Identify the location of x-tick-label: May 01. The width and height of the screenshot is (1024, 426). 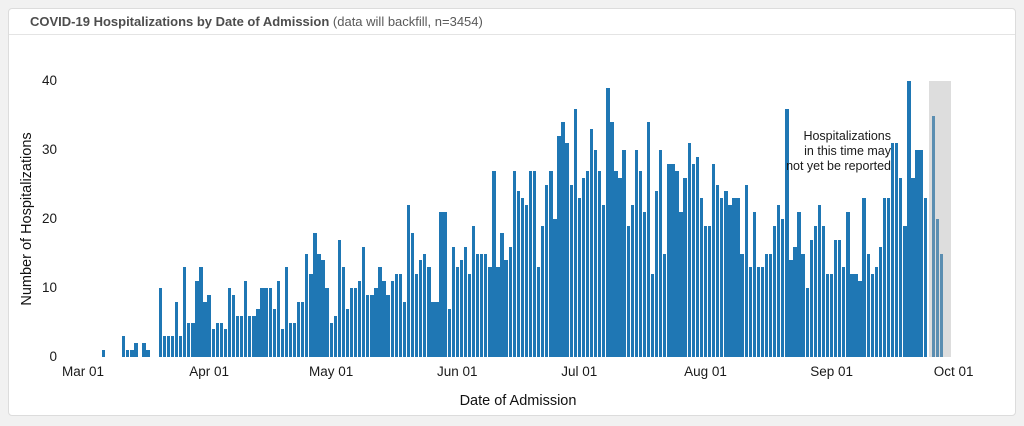
(331, 371).